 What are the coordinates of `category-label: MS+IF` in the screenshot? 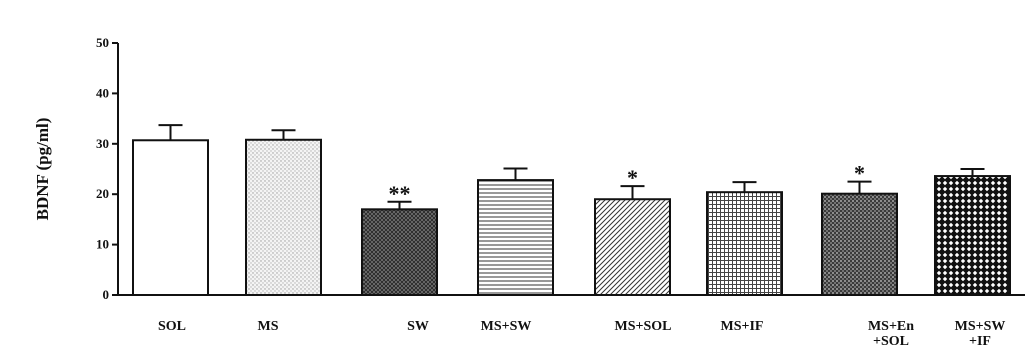 It's located at (742, 326).